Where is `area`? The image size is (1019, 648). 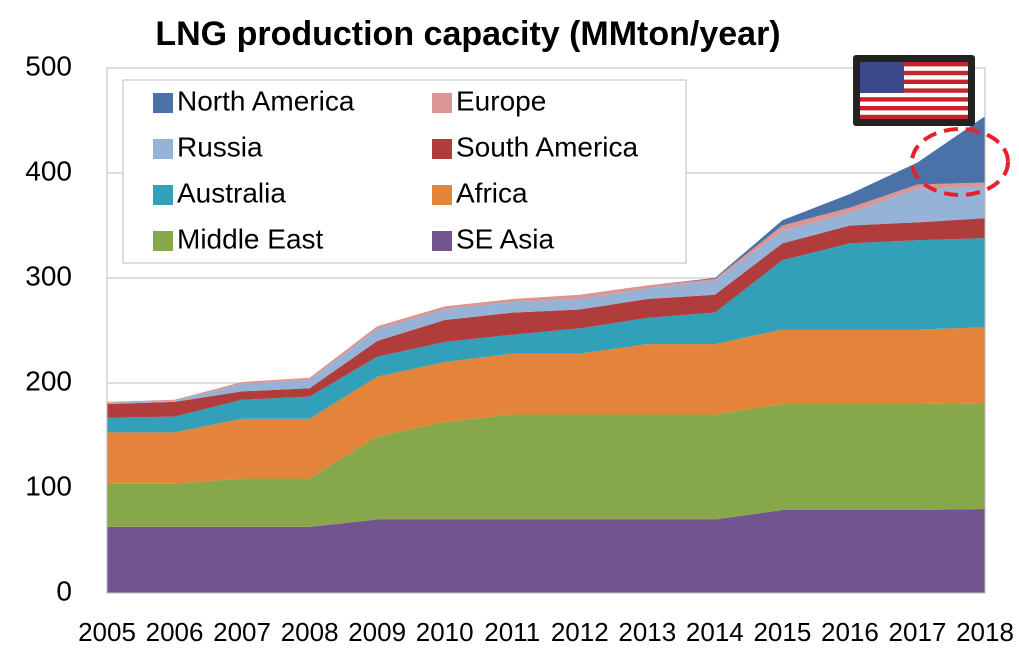
area is located at coordinates (546, 551).